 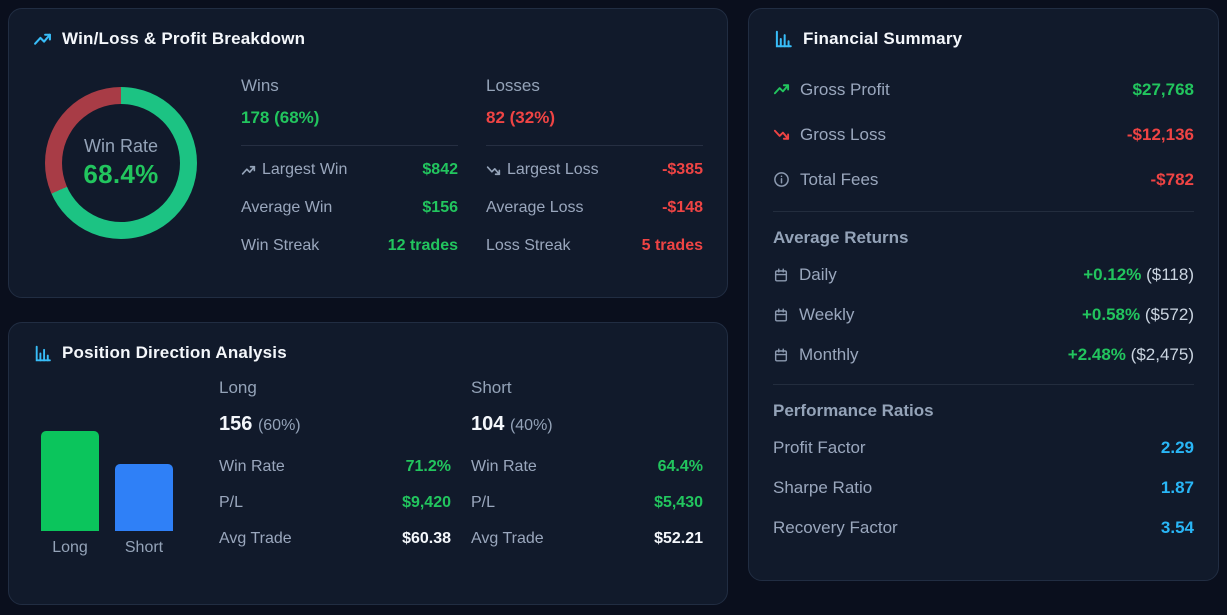 I want to click on position-panel-title: Position Direction Analysis, so click(x=174, y=352).